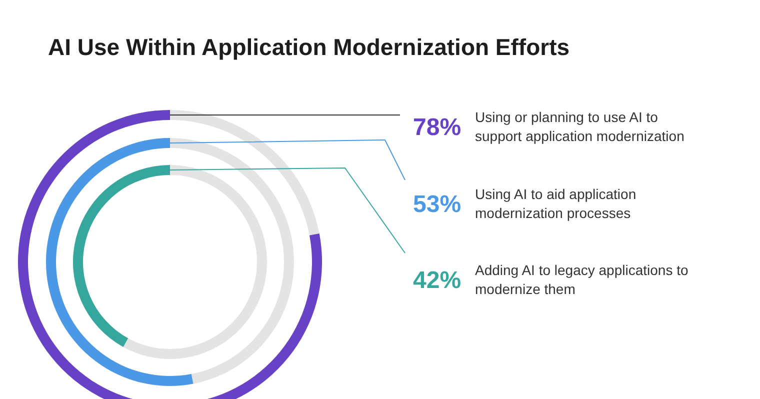 This screenshot has width=760, height=399. I want to click on category-label: Adding AI to legacy applications to modernize them, so click(581, 279).